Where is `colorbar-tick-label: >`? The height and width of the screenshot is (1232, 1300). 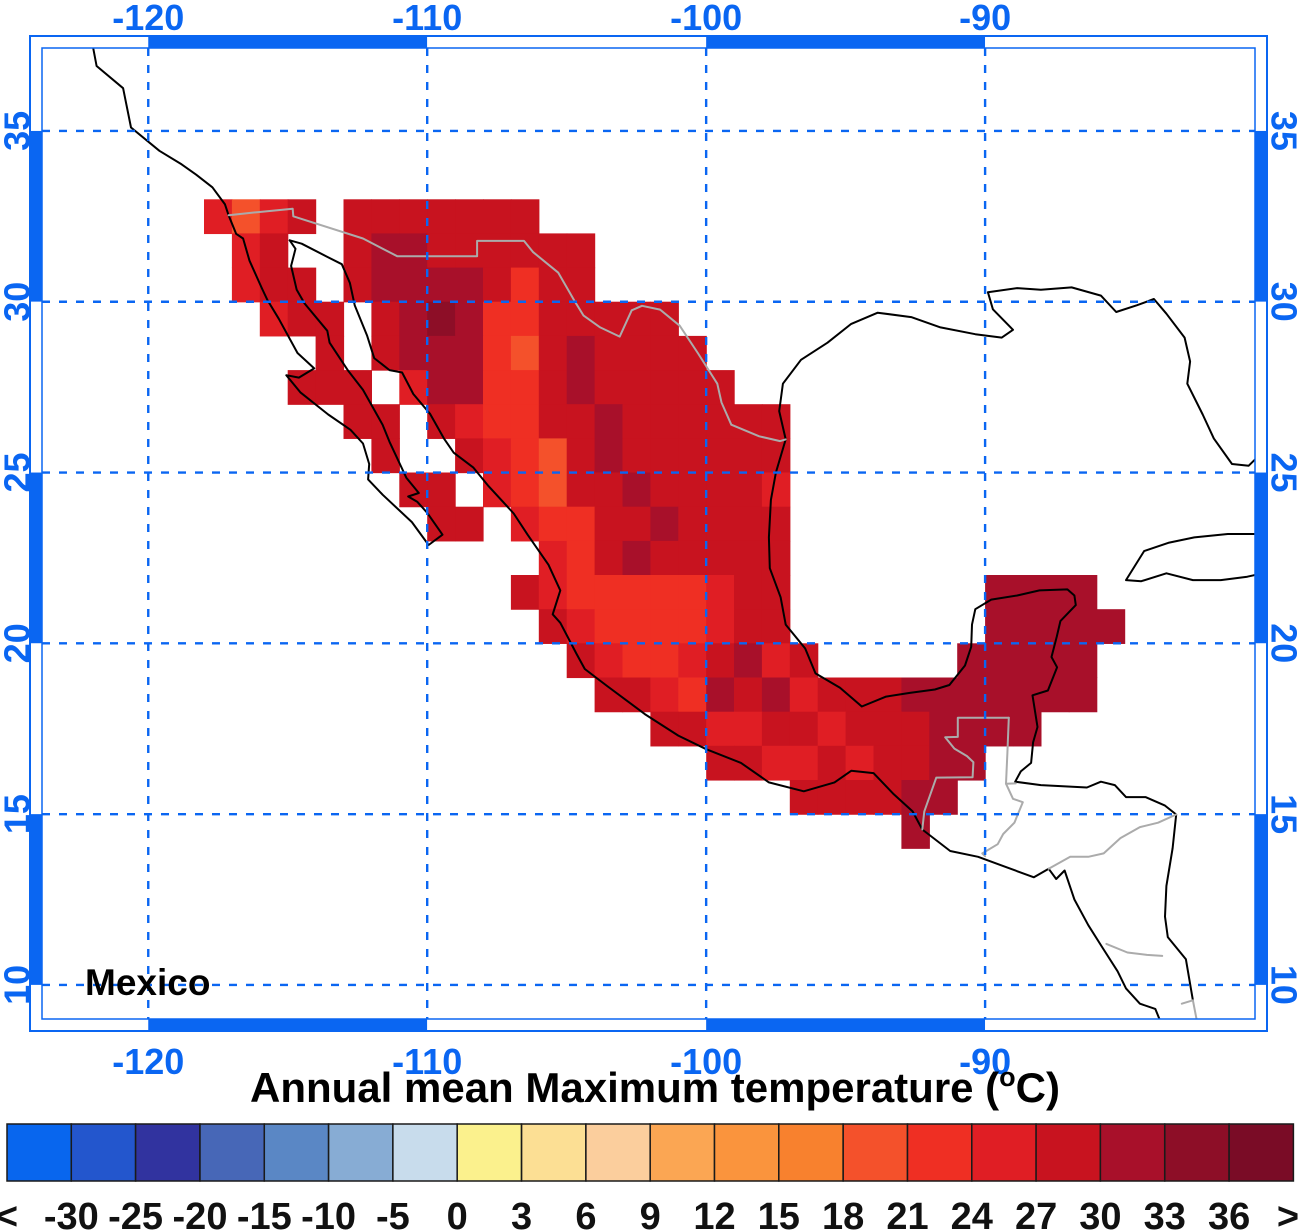
colorbar-tick-label: > is located at coordinates (1288, 1214).